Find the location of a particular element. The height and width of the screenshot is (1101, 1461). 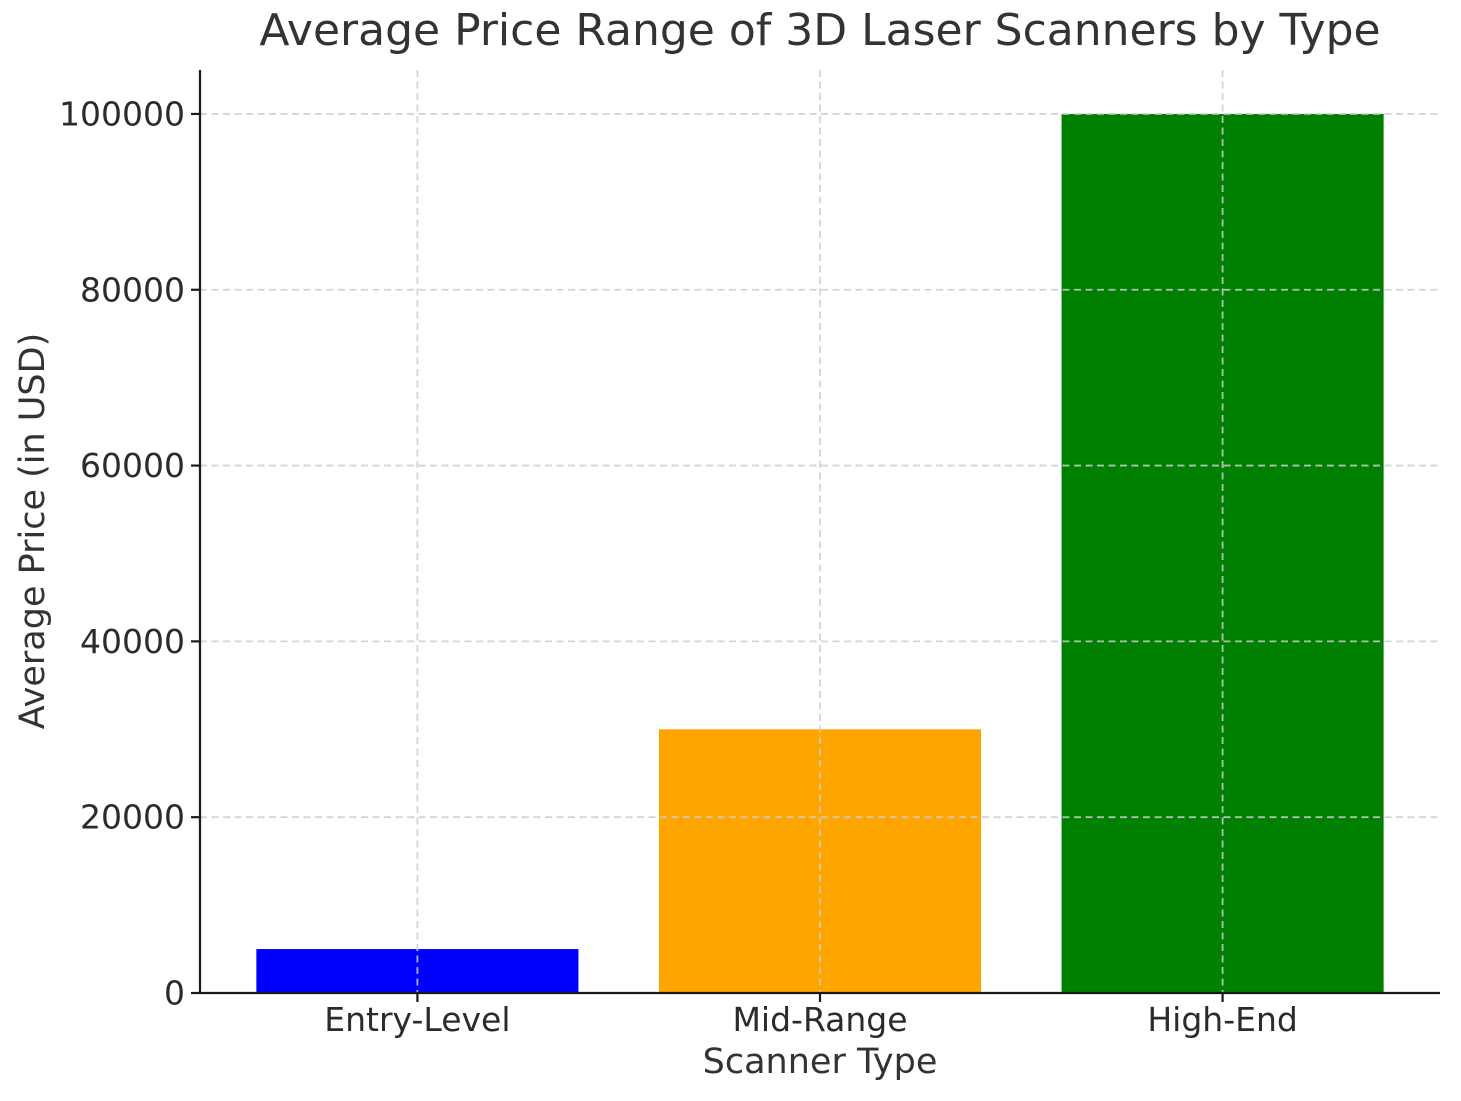

y-tick-label: 100000 is located at coordinates (122, 113).